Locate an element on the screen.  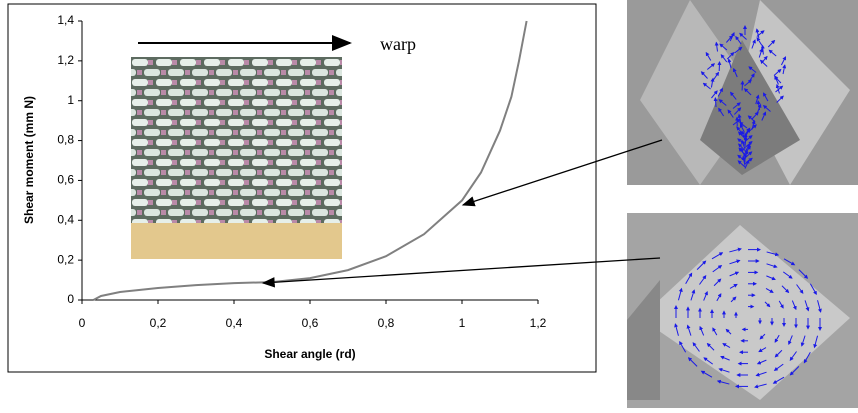
vector-image-top is located at coordinates (742, 92).